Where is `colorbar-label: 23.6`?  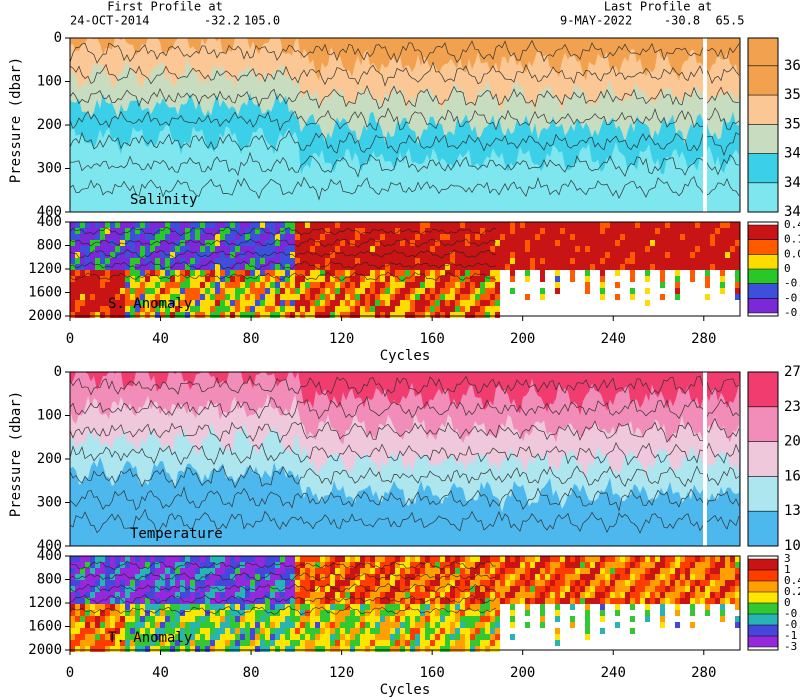
colorbar-label: 23.6 is located at coordinates (792, 407).